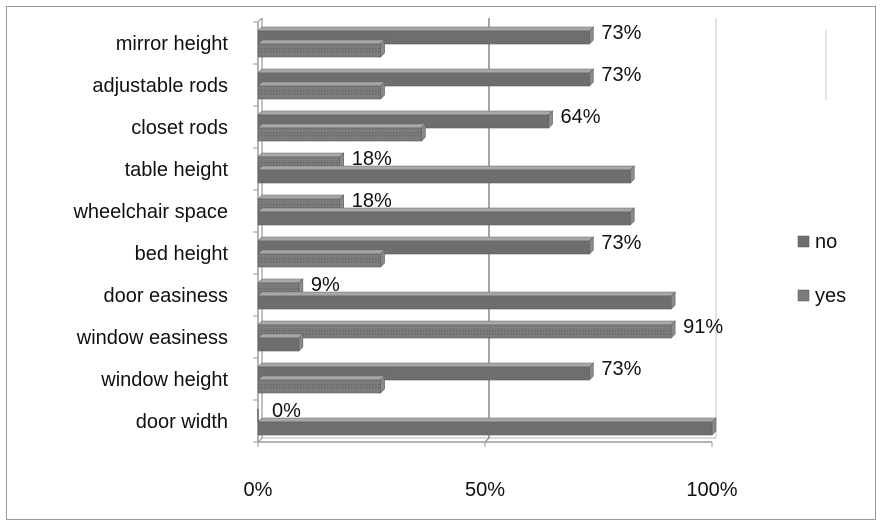 The image size is (882, 526). What do you see at coordinates (485, 490) in the screenshot?
I see `x-tick-label: 50%` at bounding box center [485, 490].